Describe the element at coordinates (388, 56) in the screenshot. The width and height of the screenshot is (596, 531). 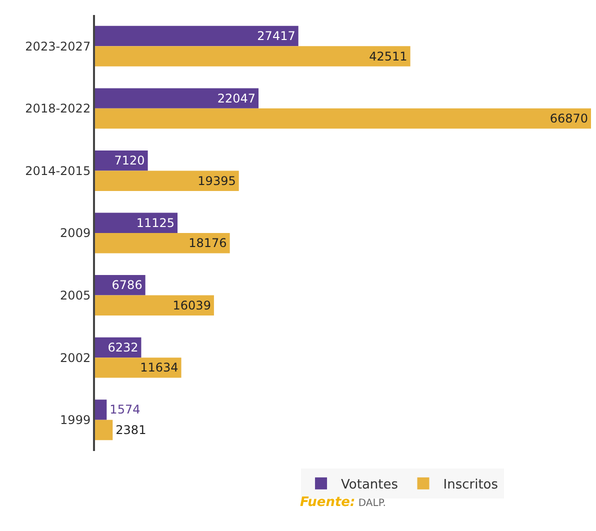
I see `data-label: 42511` at that location.